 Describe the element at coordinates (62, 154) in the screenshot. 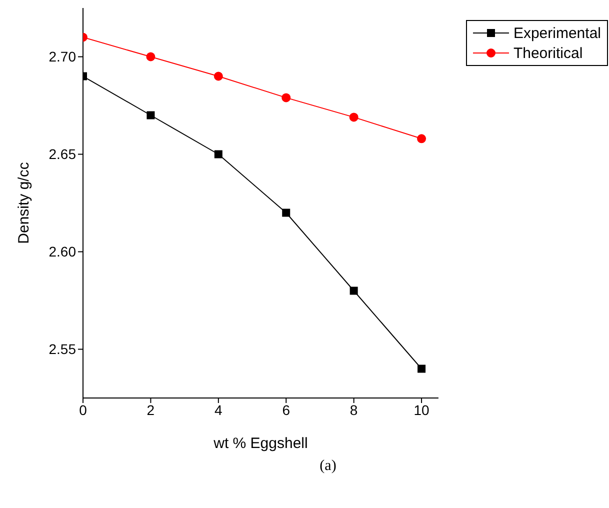

I see `y-tick-label: 2.65` at that location.